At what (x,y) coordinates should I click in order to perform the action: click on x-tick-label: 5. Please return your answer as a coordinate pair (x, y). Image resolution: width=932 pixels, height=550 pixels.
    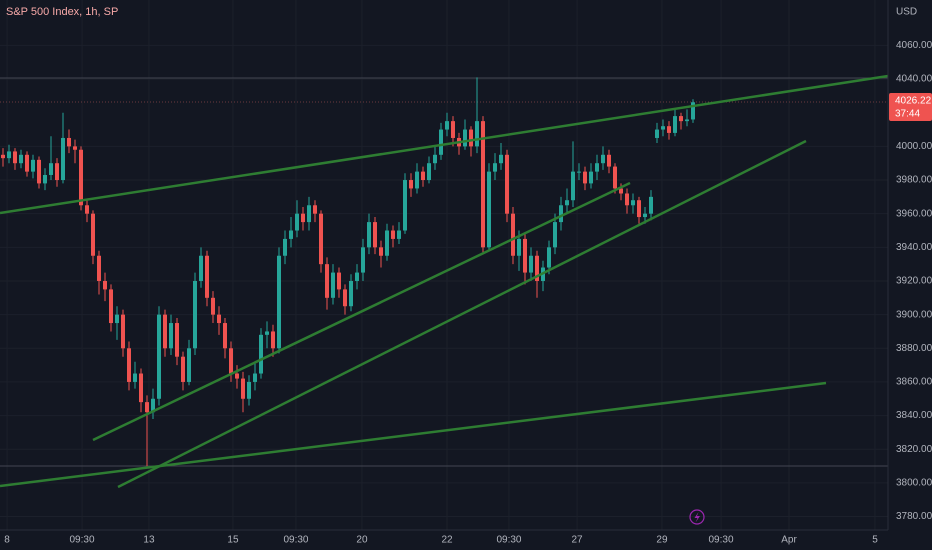
    Looking at the image, I should click on (875, 540).